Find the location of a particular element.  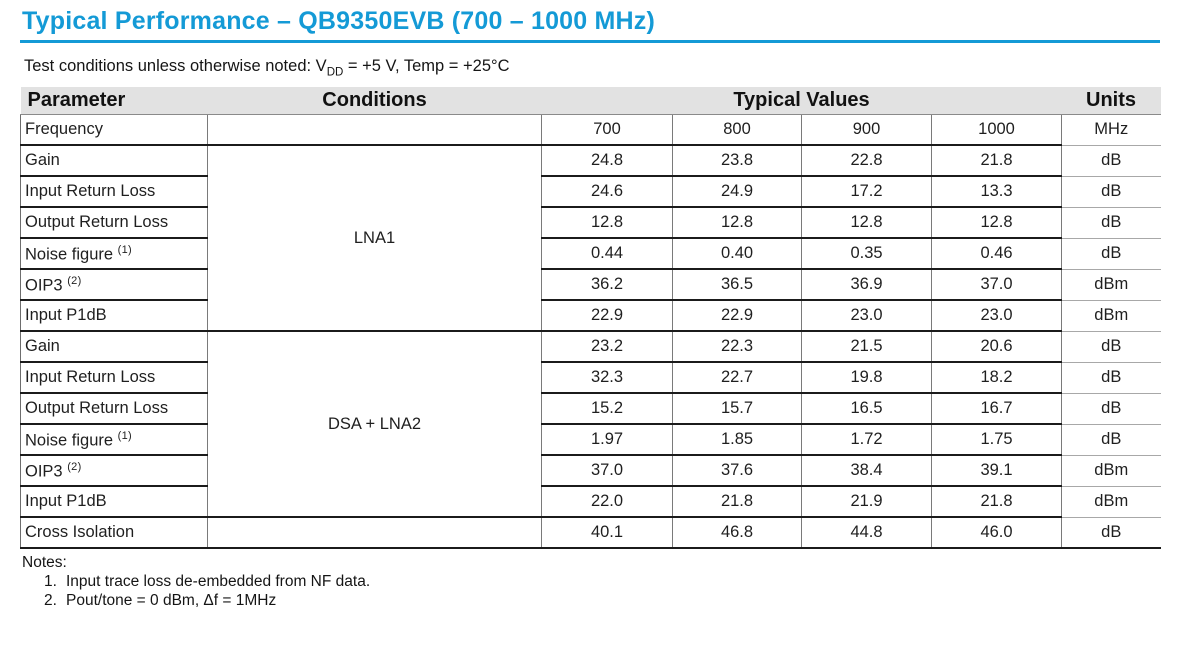

value-cell: 0.40 is located at coordinates (737, 254).